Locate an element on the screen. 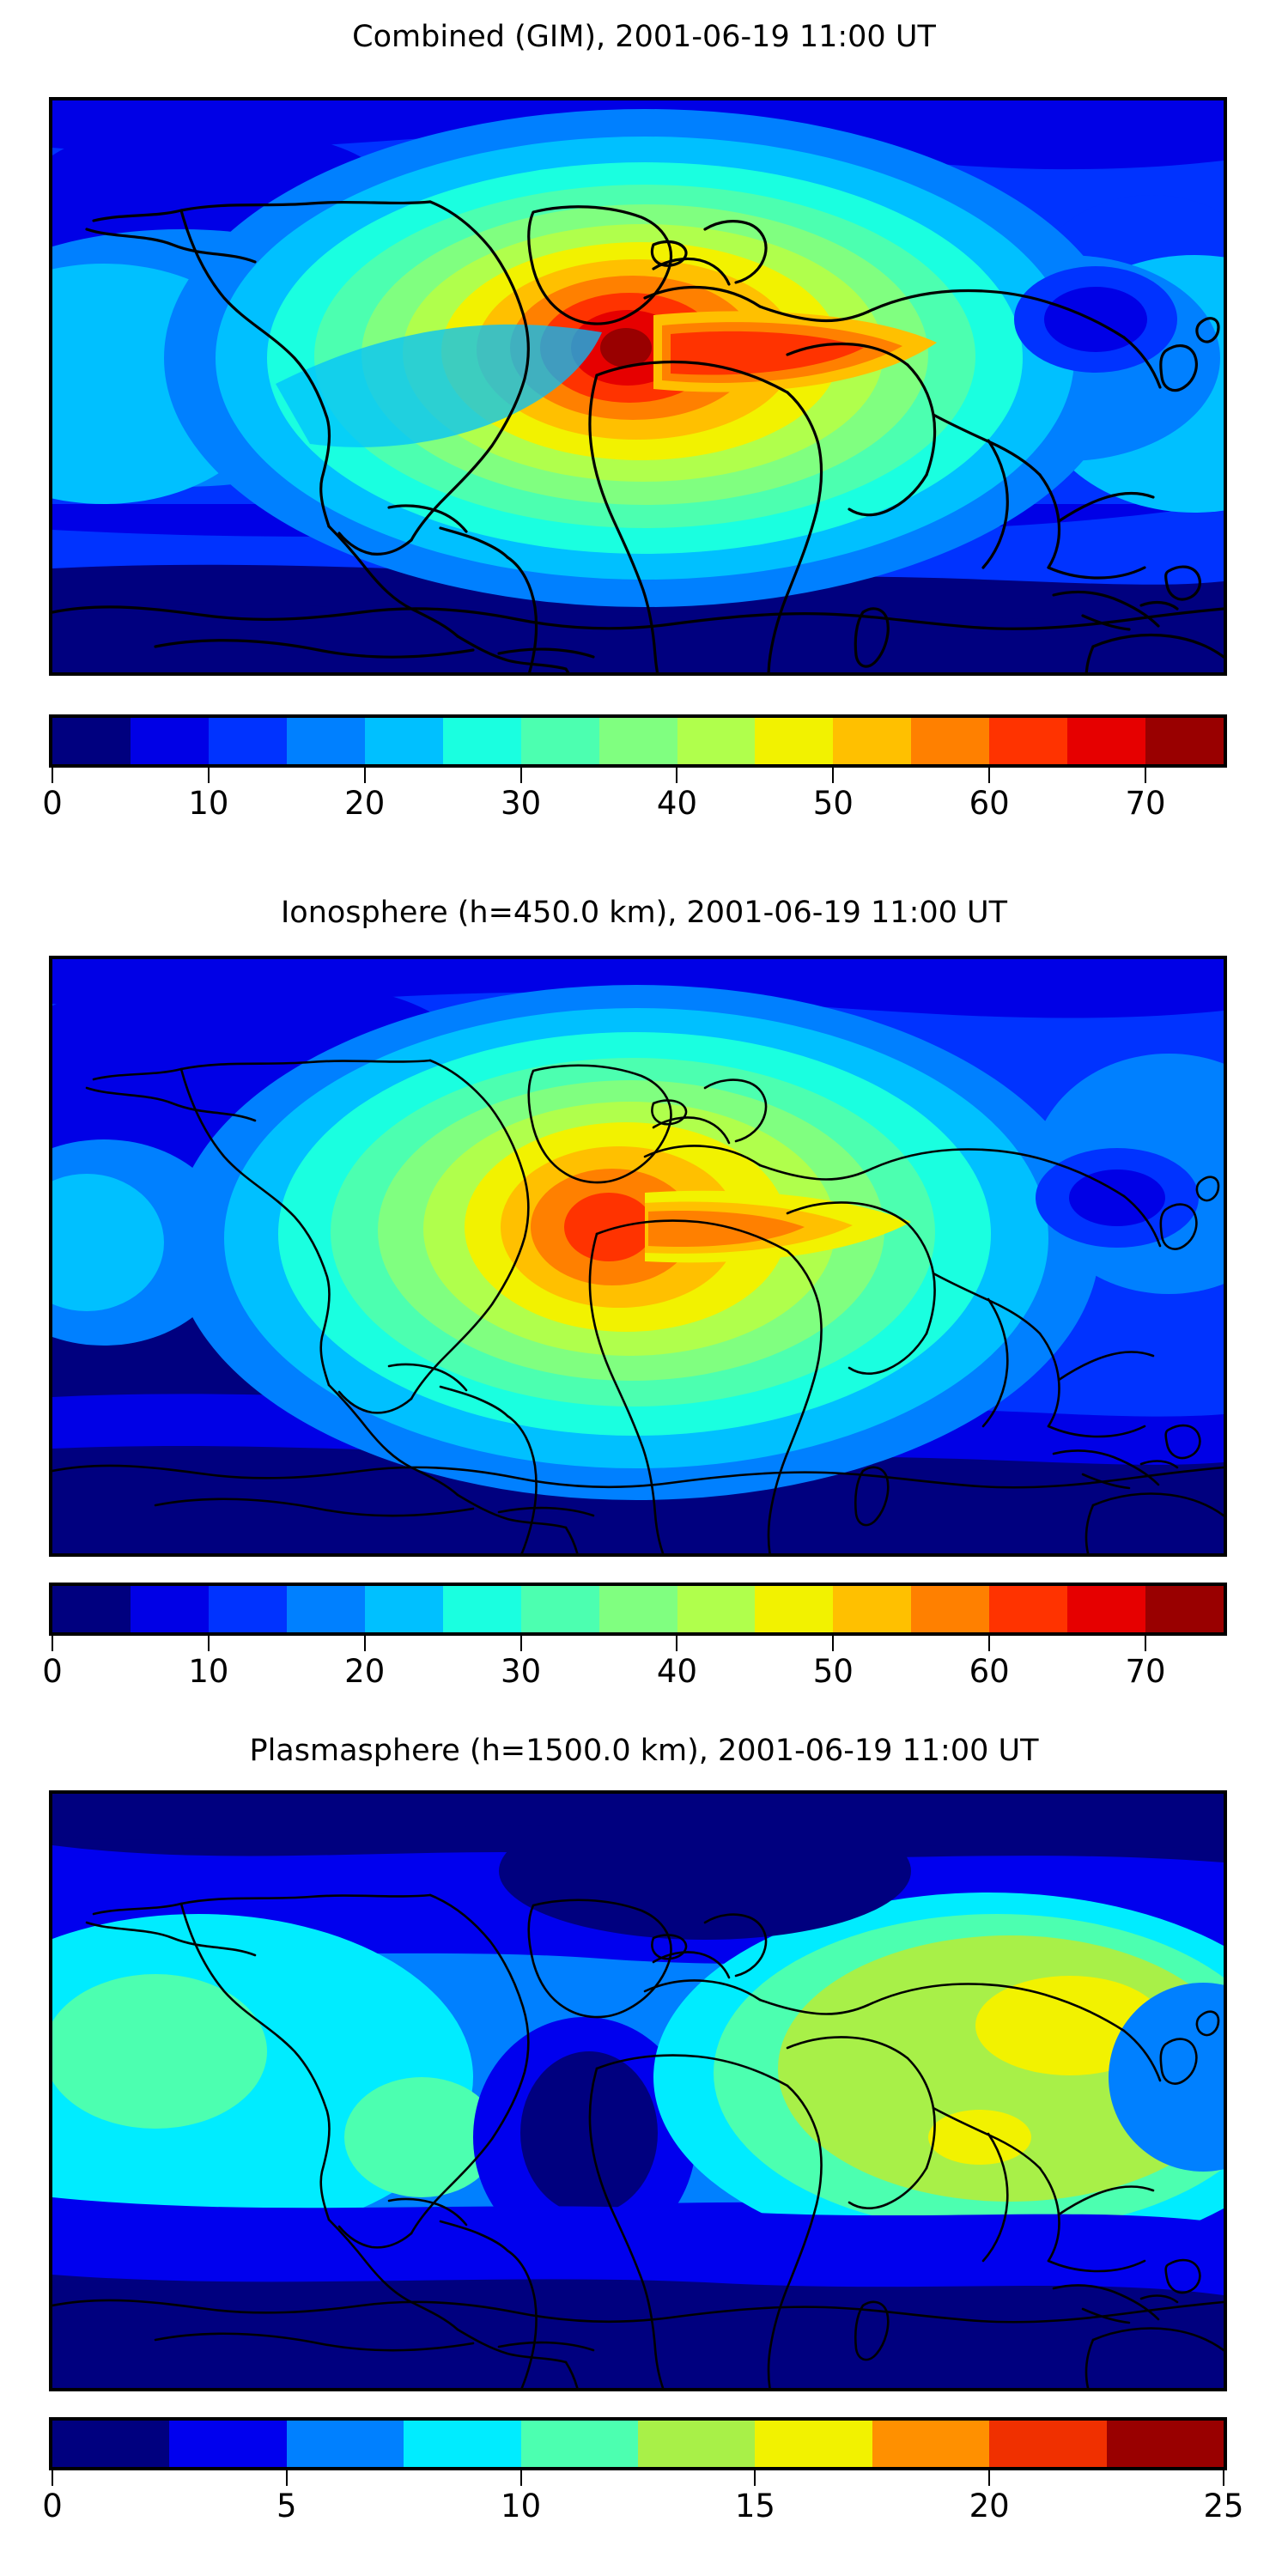 This screenshot has width=1288, height=2576. colorbar-gradient-plasmasphere is located at coordinates (638, 2443).